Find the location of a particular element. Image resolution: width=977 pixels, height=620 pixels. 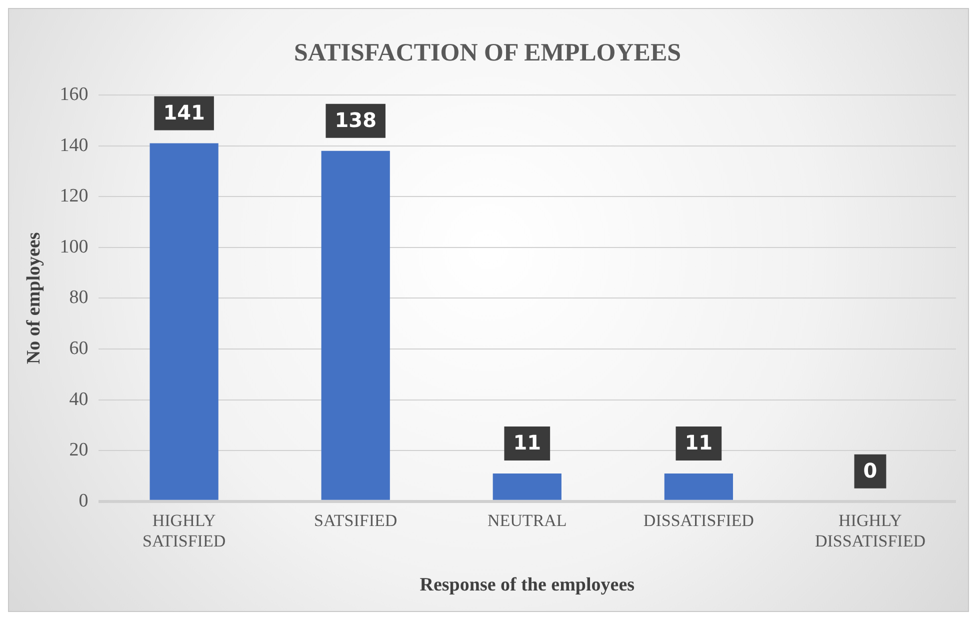

data-label: 0 is located at coordinates (870, 470).